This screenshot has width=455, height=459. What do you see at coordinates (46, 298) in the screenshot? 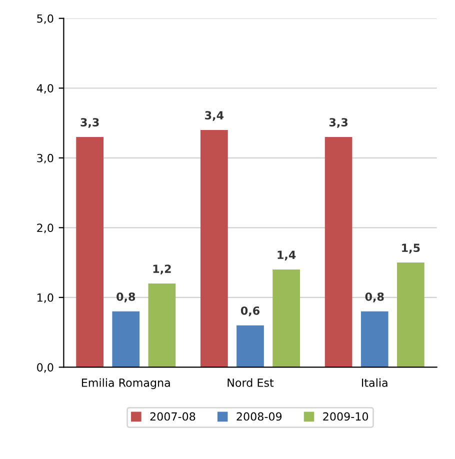
I see `y-tick-label: 1,0` at bounding box center [46, 298].